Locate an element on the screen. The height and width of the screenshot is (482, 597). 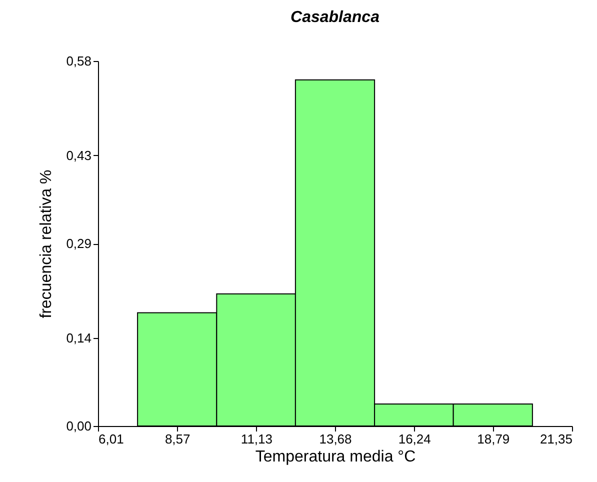
x-tick-label: 16,24 is located at coordinates (414, 439).